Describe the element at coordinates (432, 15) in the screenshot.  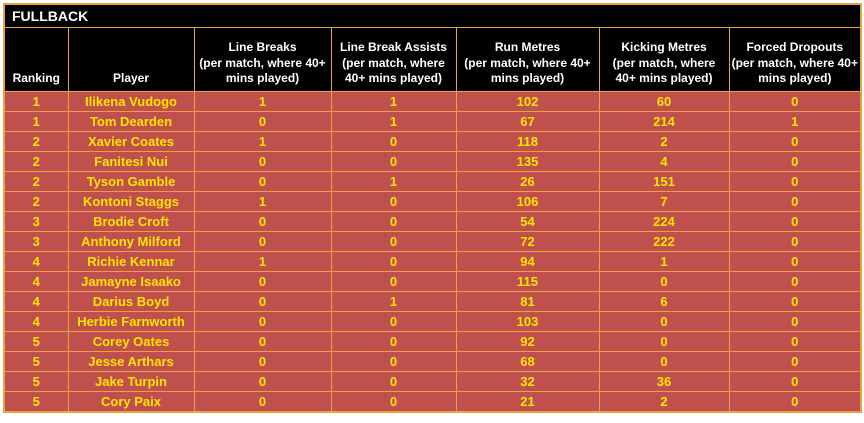
I see `title-row: FULLBACK` at that location.